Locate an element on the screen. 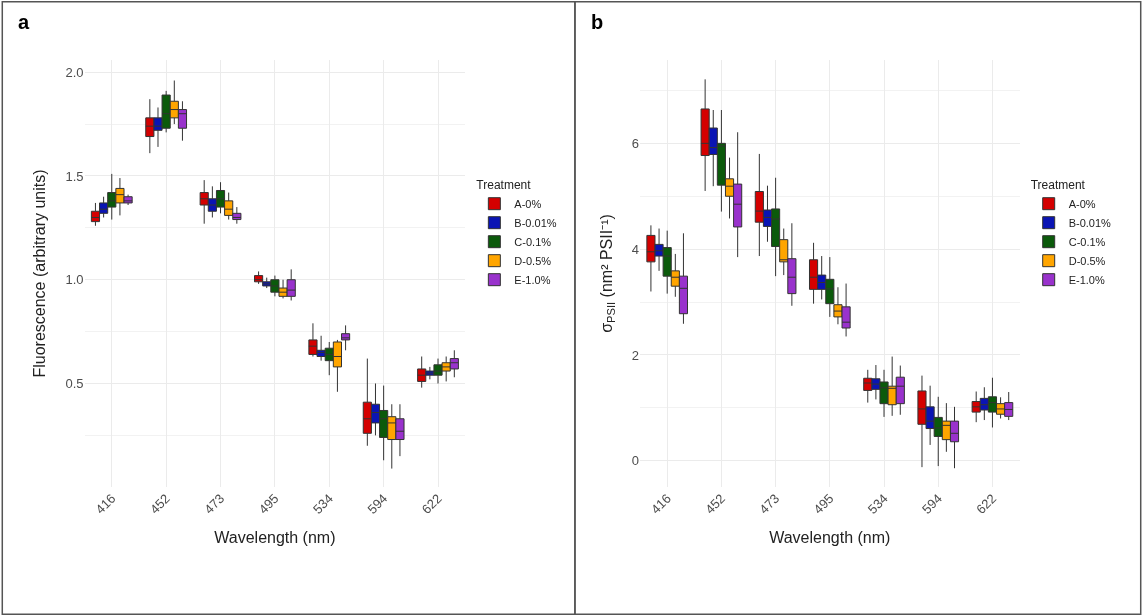 The height and width of the screenshot is (616, 1143). y-tick-label: 6 is located at coordinates (635, 143).